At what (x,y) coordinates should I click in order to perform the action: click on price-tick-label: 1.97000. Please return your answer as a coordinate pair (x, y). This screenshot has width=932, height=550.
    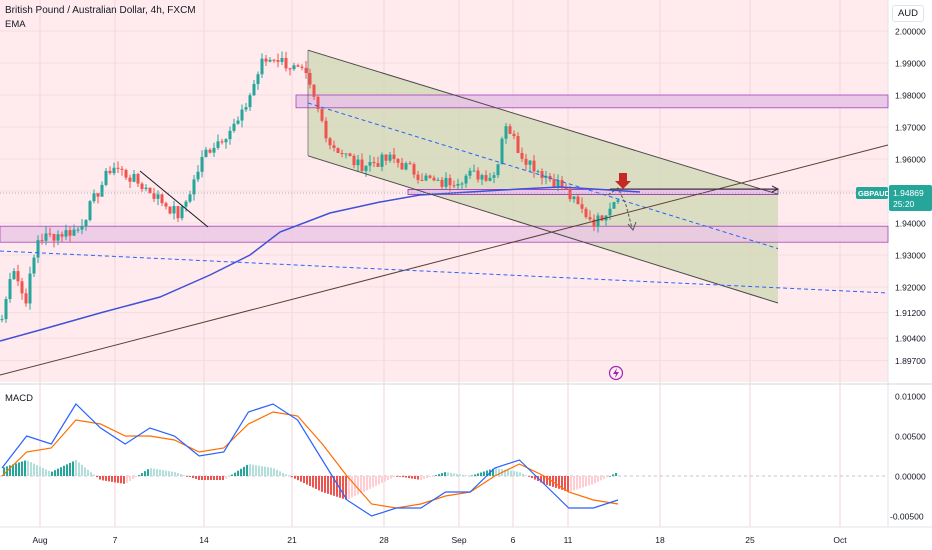
    Looking at the image, I should click on (910, 128).